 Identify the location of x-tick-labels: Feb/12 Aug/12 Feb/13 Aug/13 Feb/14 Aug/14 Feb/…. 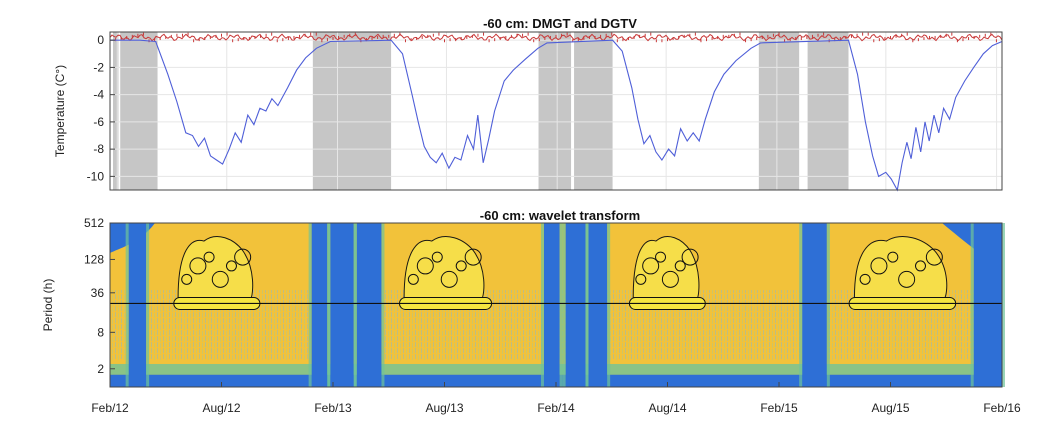
(556, 398).